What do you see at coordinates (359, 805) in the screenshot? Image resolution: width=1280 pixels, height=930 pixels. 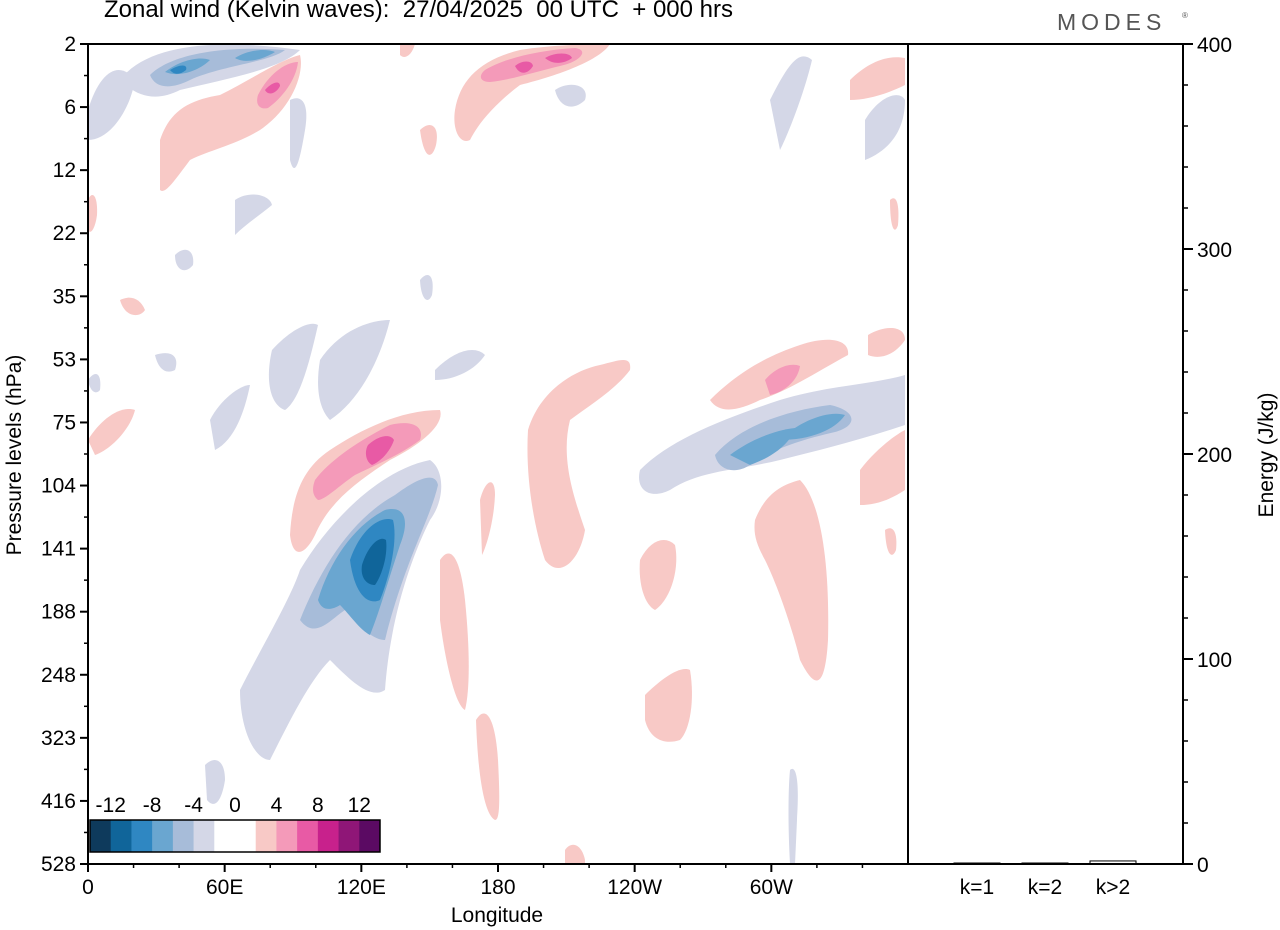 I see `colorbar-label: 12` at bounding box center [359, 805].